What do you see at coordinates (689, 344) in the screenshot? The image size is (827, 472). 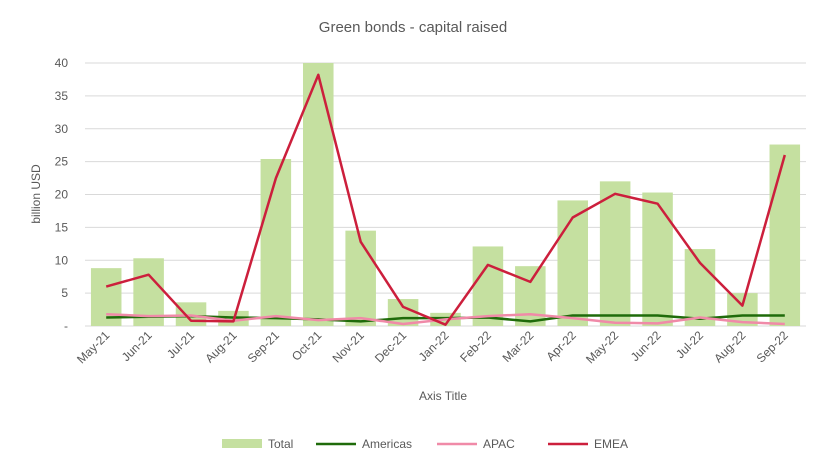 I see `x-tick-label: Jul-22` at bounding box center [689, 344].